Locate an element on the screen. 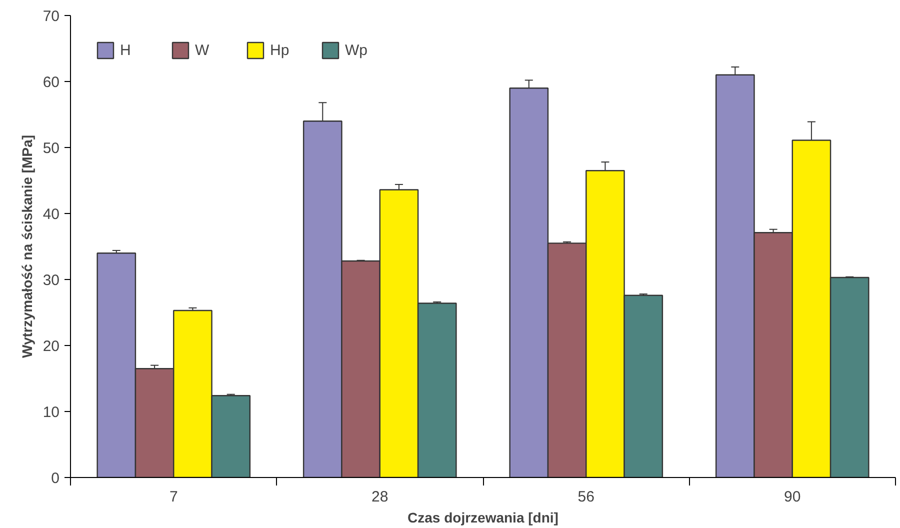  y-tick-label: 70 is located at coordinates (51, 16).